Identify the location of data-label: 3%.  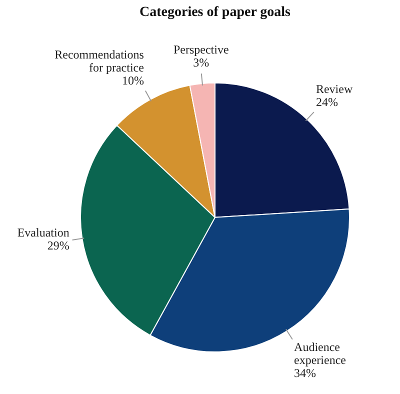
(201, 63).